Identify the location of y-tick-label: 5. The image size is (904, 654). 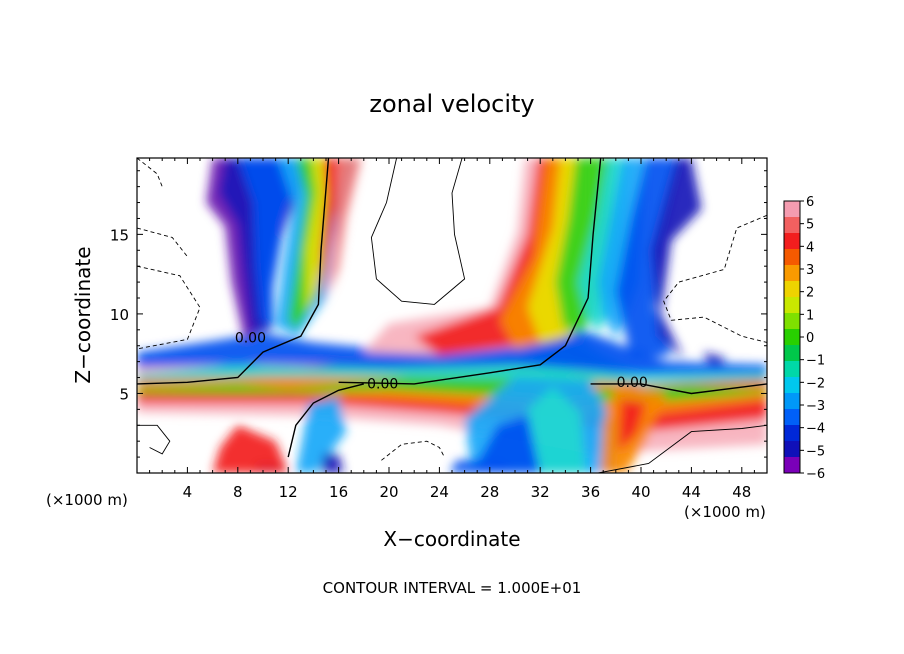
(124, 394).